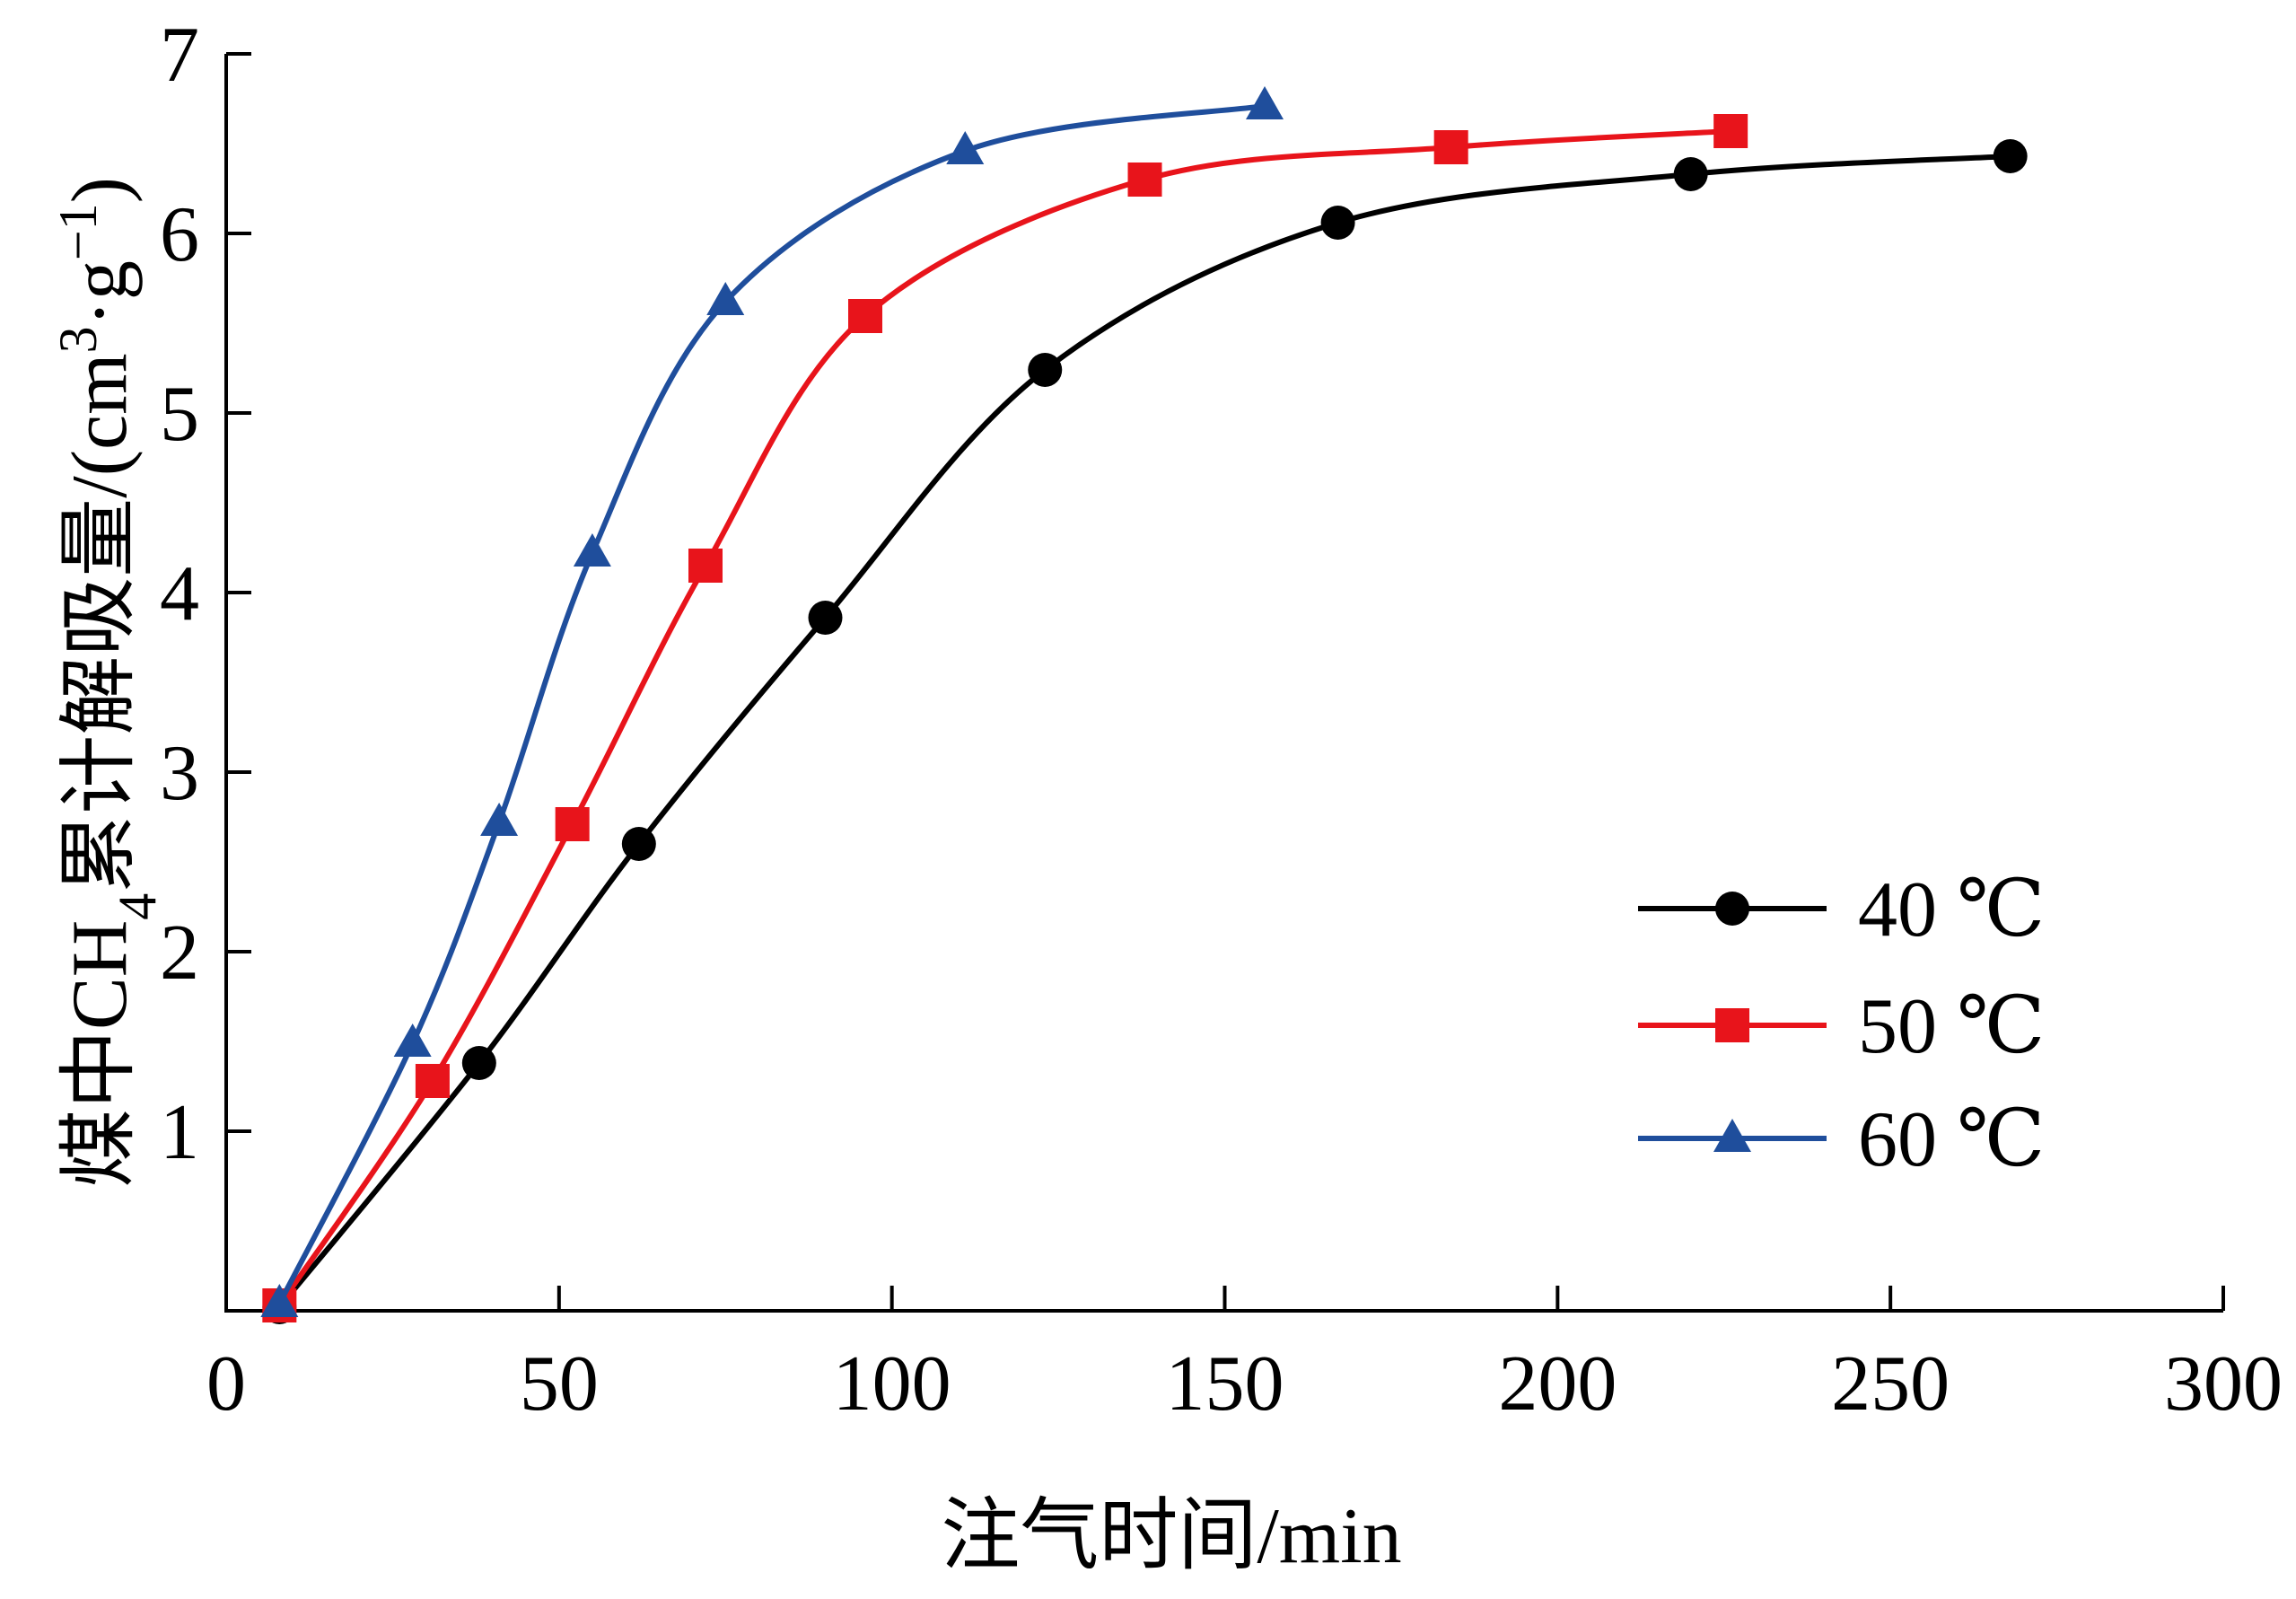  I want to click on y-axis-title-superscript1: 3, so click(78, 339).